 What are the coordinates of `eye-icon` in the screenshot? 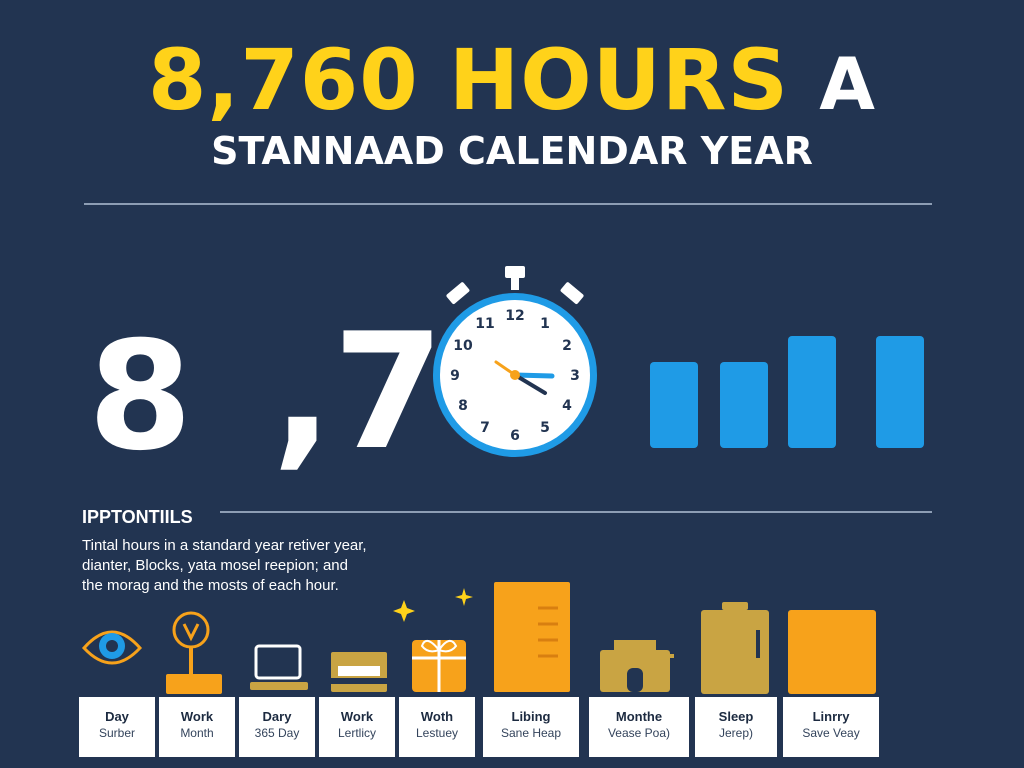 It's located at (112, 647).